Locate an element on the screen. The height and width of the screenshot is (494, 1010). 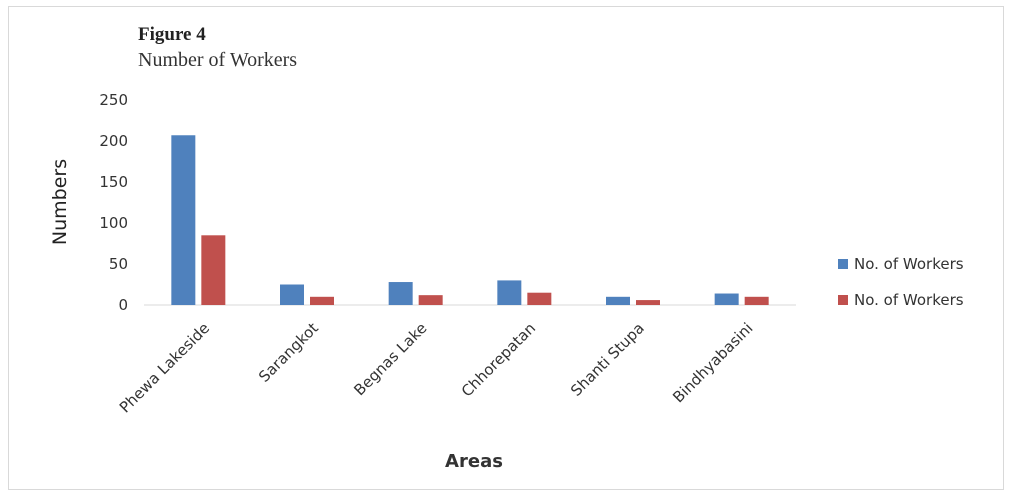
legend: No. of Workers No. of Workers is located at coordinates (901, 282).